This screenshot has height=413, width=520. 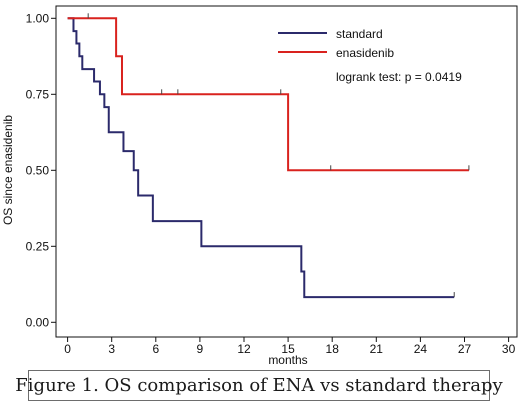 I want to click on y-tick-label: 0.00, so click(x=38, y=322).